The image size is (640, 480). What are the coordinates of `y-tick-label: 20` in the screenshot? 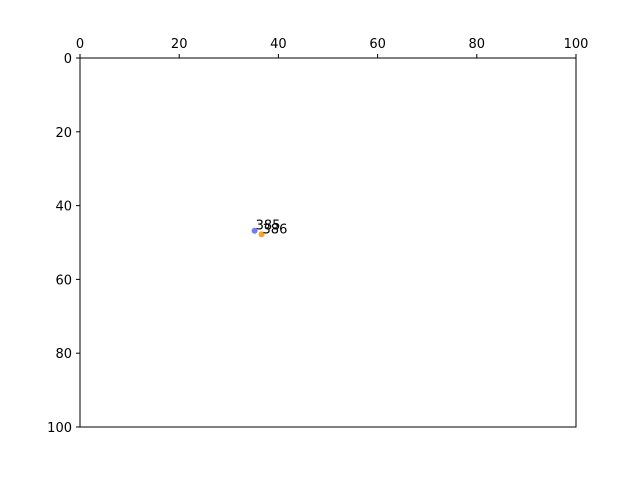 It's located at (63, 133).